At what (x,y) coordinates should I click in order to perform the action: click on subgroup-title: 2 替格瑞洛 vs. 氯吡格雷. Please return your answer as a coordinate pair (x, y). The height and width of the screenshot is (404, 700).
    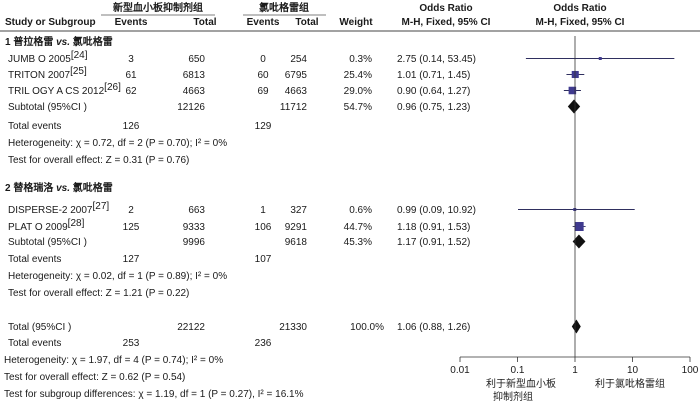
    Looking at the image, I should click on (59, 187).